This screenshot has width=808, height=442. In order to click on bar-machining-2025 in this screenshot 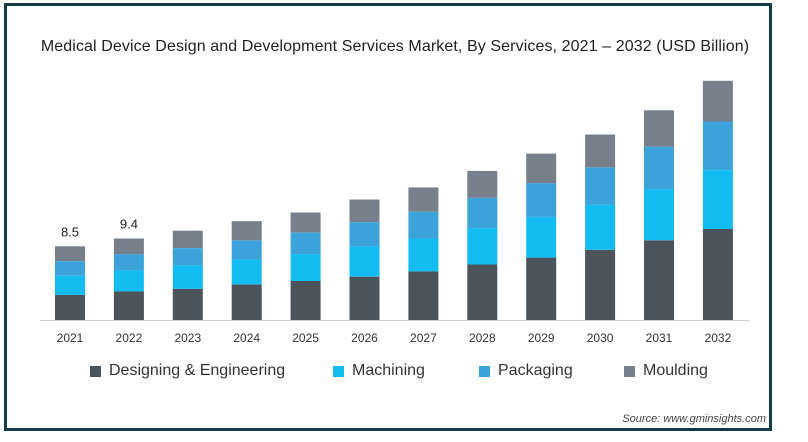, I will do `click(305, 267)`.